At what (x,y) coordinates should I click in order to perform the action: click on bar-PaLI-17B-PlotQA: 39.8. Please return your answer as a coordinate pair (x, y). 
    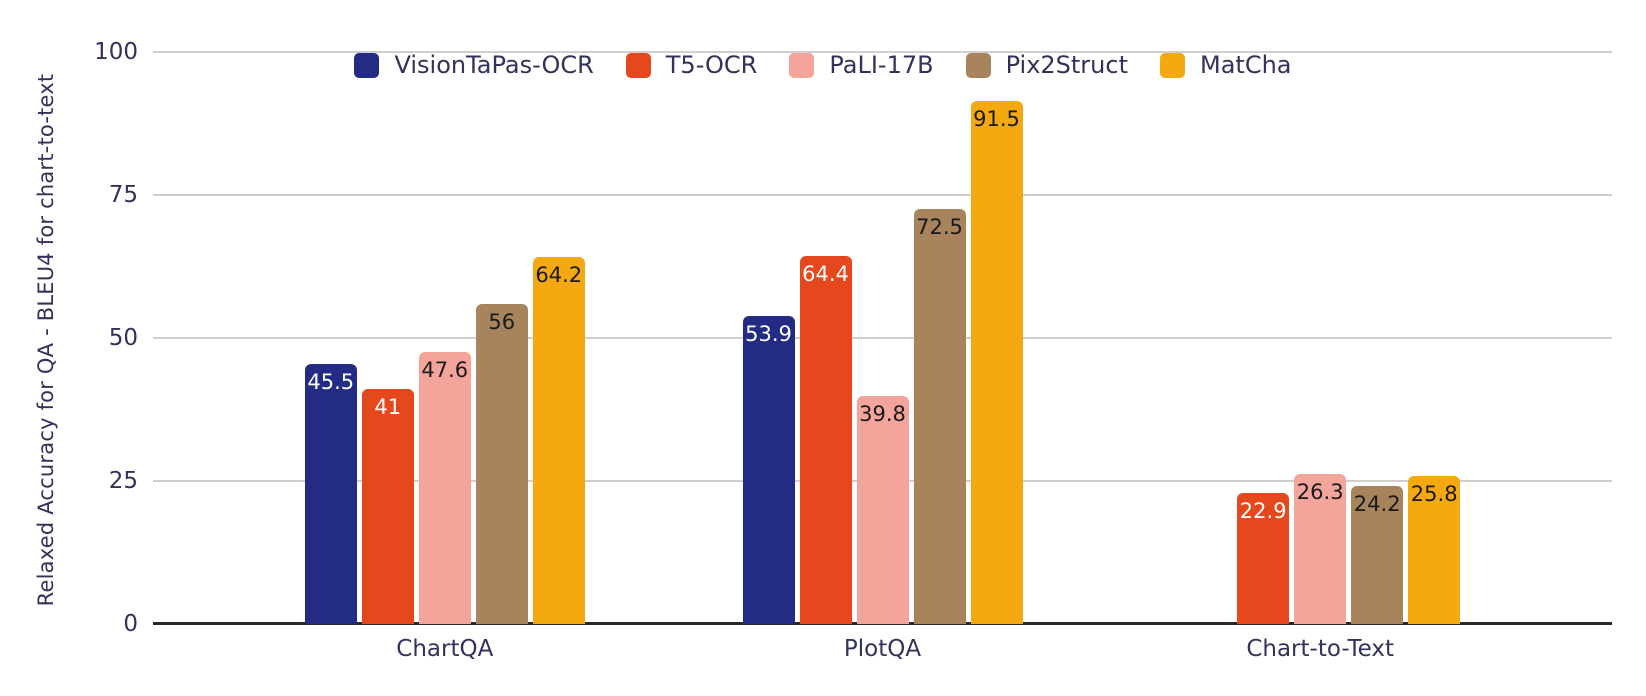
    Looking at the image, I should click on (882, 510).